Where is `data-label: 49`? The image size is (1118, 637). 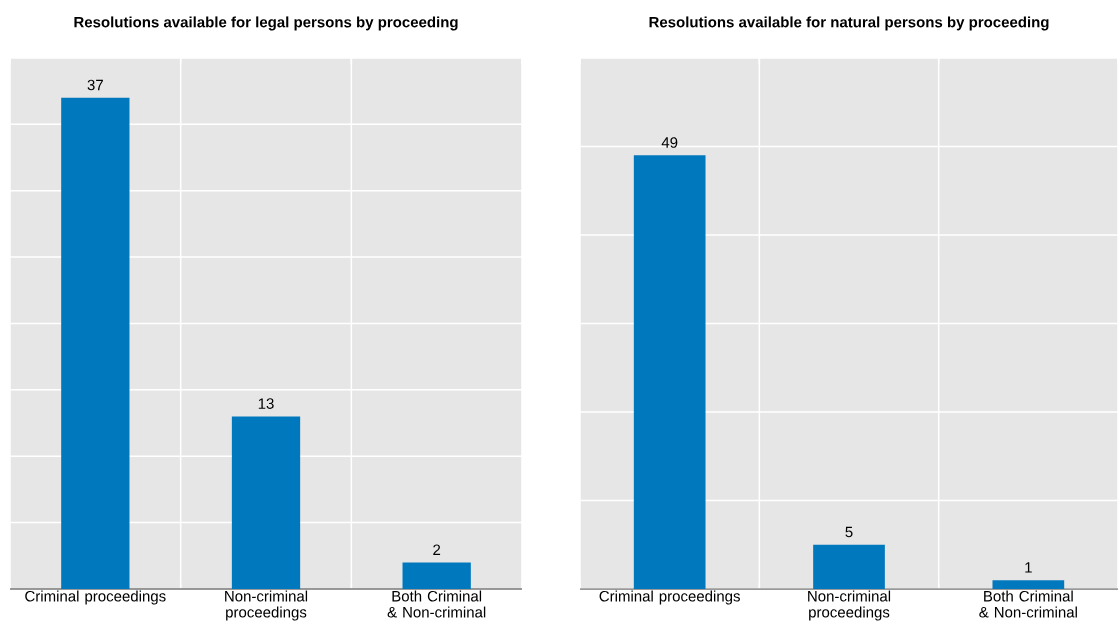 data-label: 49 is located at coordinates (669, 142).